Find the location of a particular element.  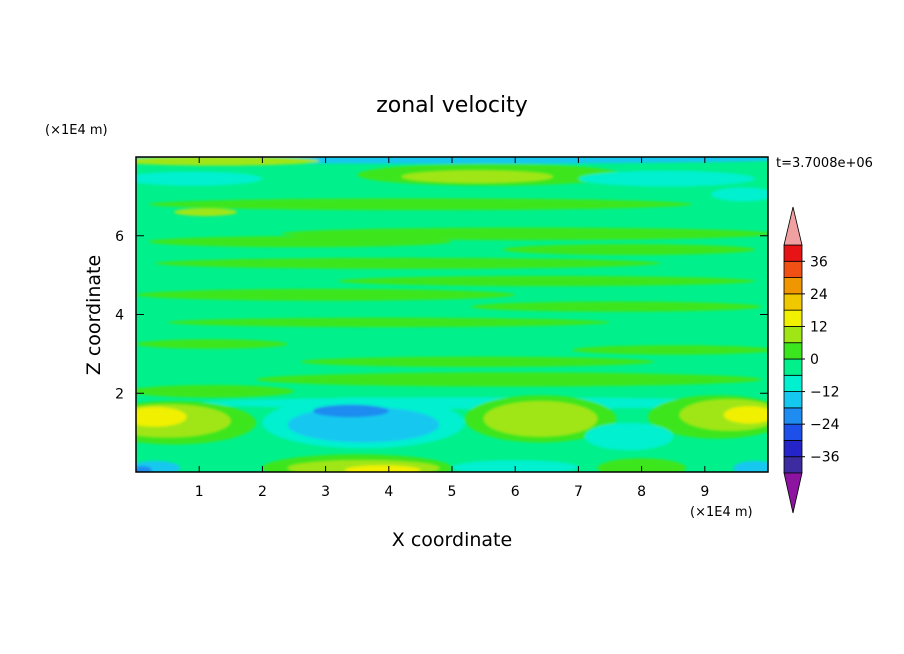

x-tick-label: 7 is located at coordinates (578, 492).